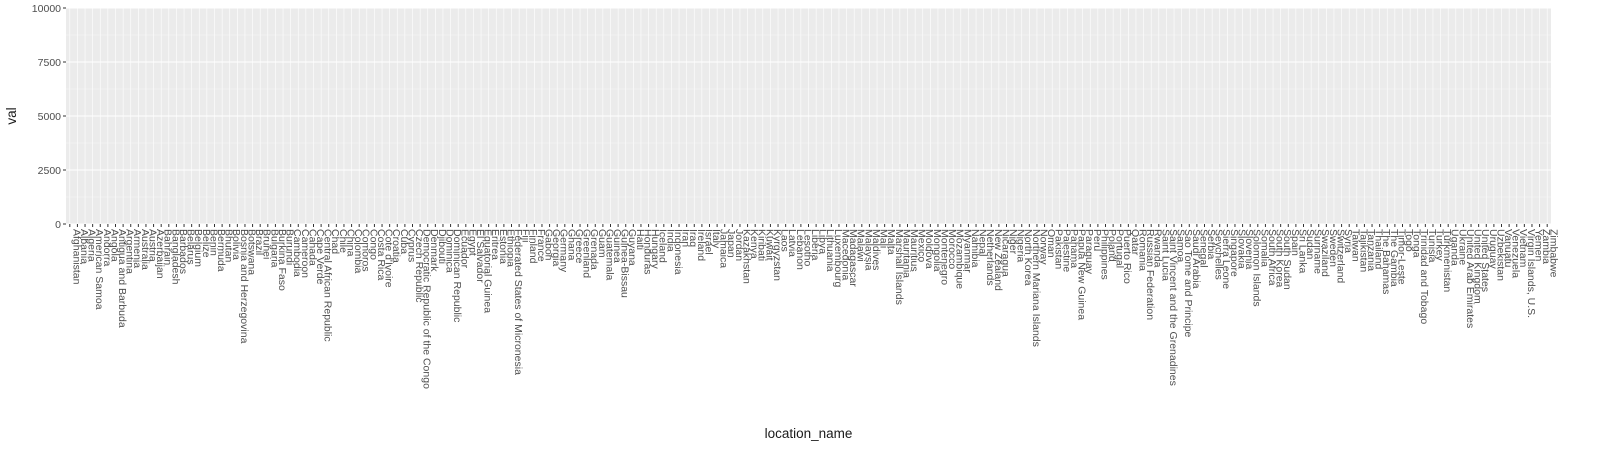 The image size is (1607, 461). Describe the element at coordinates (922, 245) in the screenshot. I see `x-tick-label: Mexico` at that location.